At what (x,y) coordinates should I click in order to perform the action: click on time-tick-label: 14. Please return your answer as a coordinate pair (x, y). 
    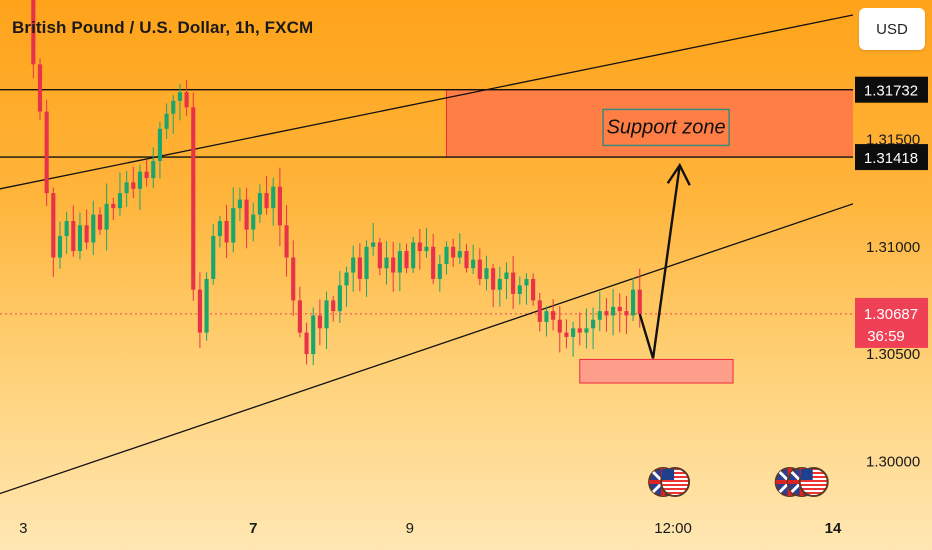
    Looking at the image, I should click on (833, 528).